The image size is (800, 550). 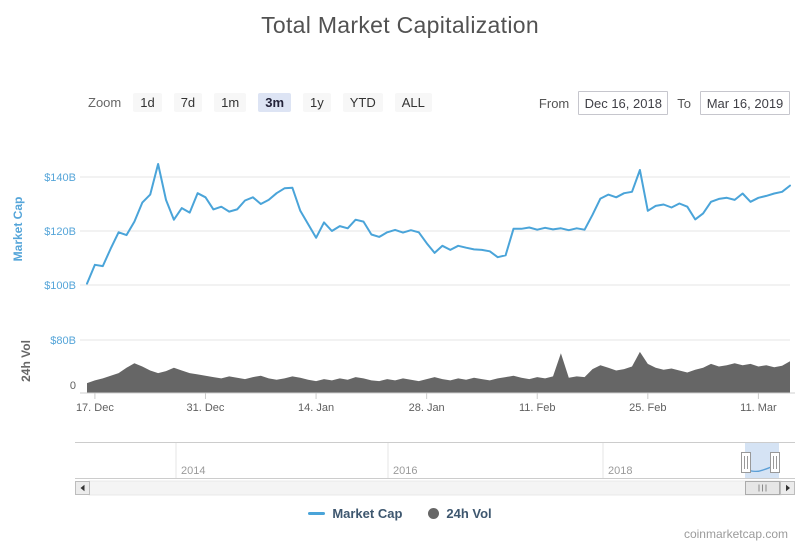 I want to click on volume-pane: $80B 0 24h Vol, so click(x=407, y=364).